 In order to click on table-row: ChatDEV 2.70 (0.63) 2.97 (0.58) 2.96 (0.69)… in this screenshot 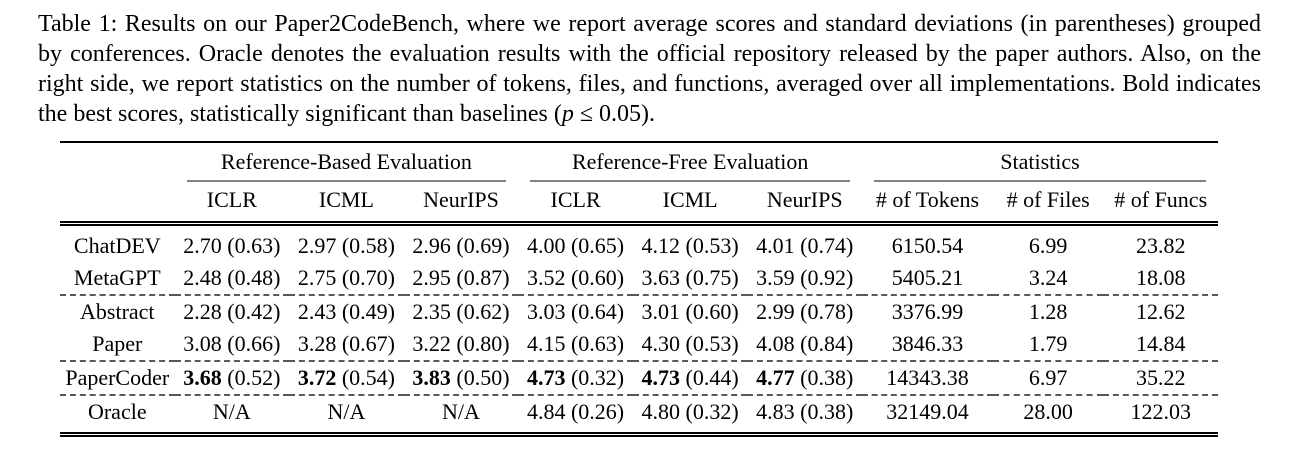, I will do `click(639, 243)`.